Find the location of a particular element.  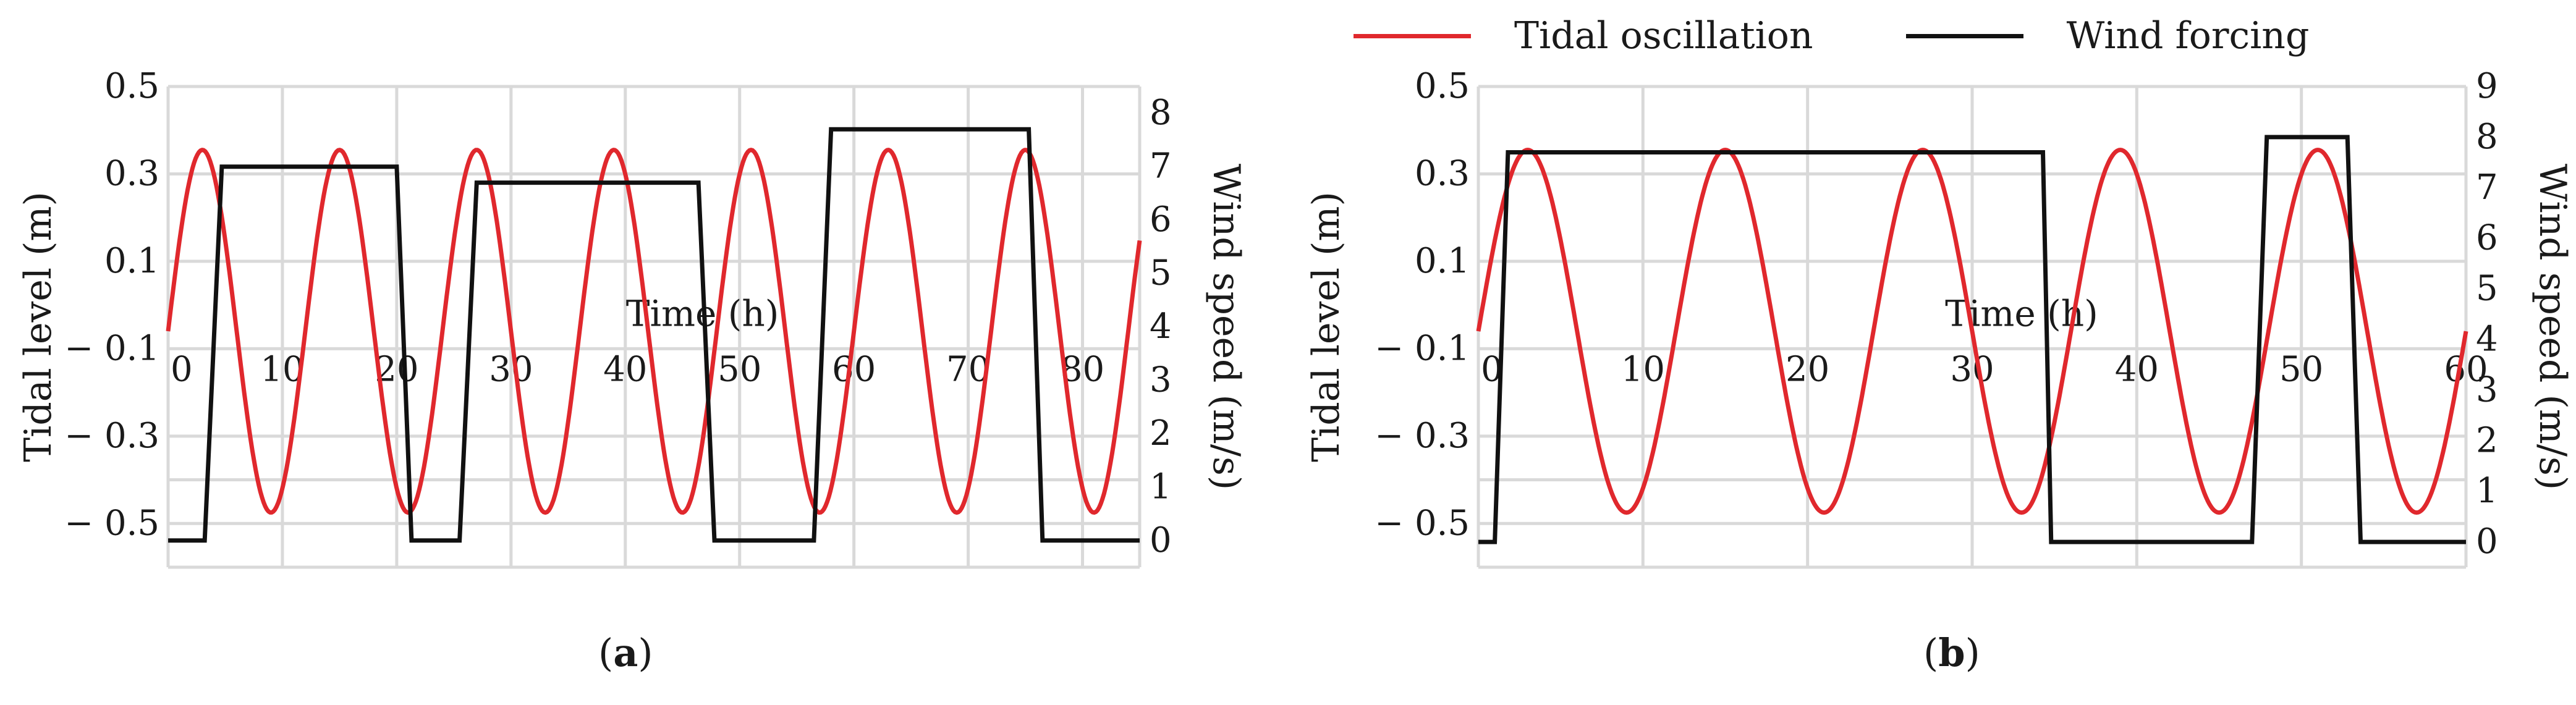

caption-a: (a) is located at coordinates (625, 653).